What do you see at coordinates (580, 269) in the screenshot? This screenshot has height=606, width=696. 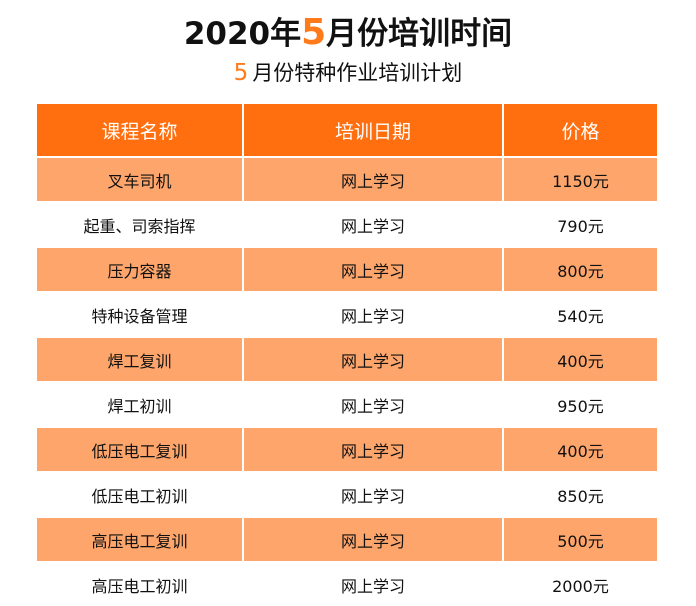 I see `price-cell: 800元` at bounding box center [580, 269].